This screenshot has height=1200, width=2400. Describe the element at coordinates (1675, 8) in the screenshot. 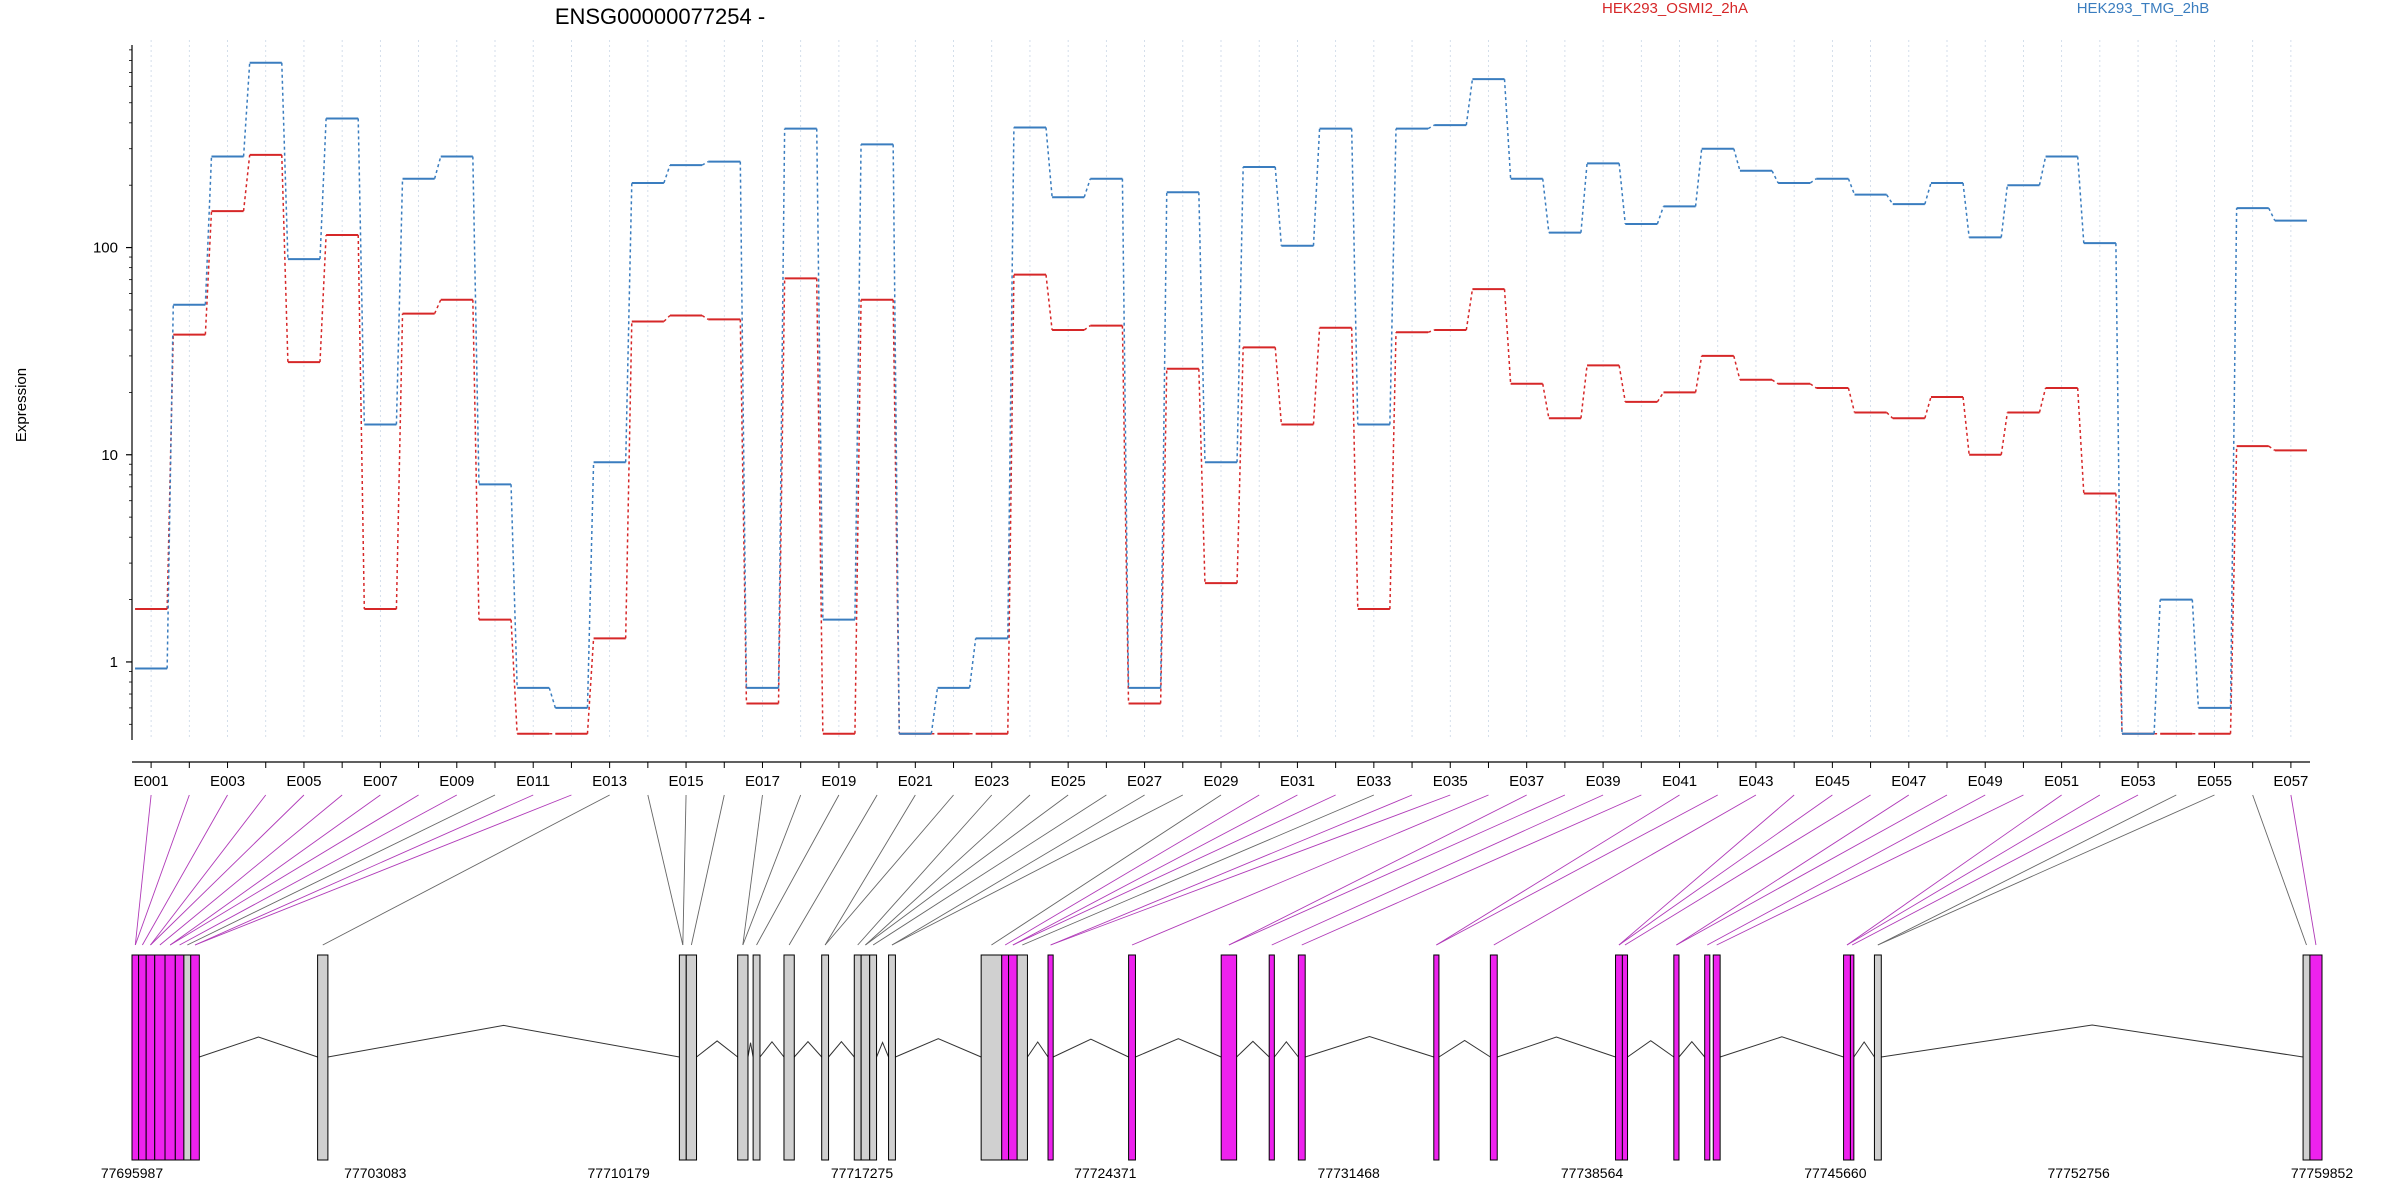

I see `legend-series-1: HEK293_OSMI2_2hA` at that location.